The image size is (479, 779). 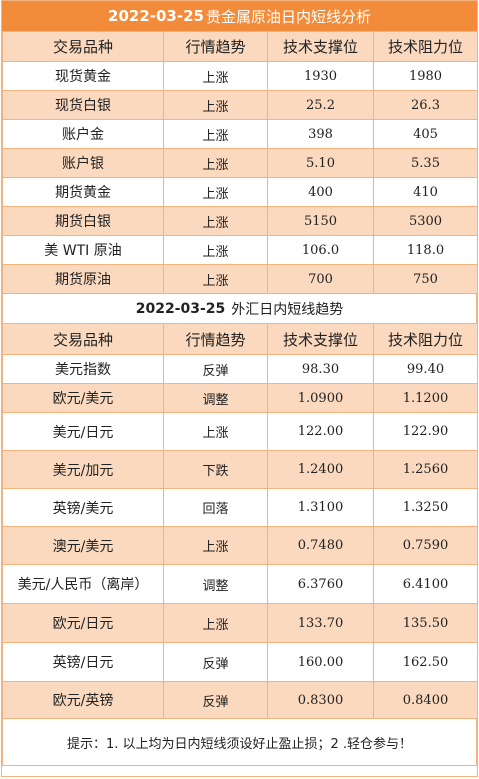 I want to click on table-row: 美元/加元 下跌 1.2400 1.2560, so click(x=240, y=469).